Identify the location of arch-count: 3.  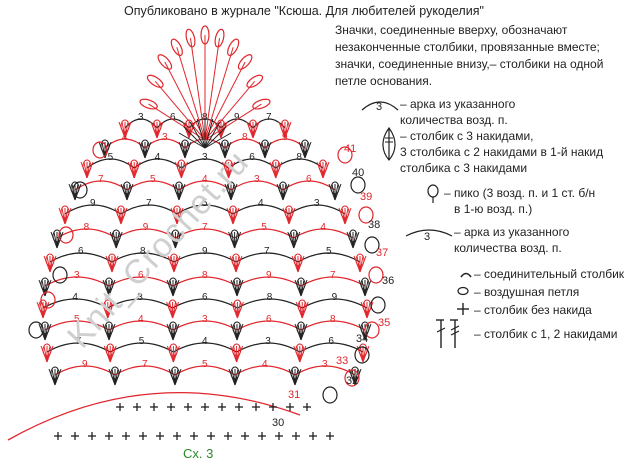
(379, 107).